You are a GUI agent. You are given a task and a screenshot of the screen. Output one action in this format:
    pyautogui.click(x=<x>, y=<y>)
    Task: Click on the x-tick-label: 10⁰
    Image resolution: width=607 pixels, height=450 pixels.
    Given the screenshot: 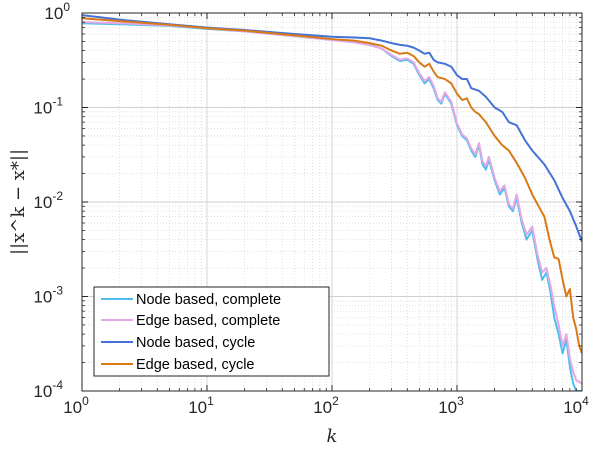 What is the action you would take?
    pyautogui.click(x=76, y=405)
    